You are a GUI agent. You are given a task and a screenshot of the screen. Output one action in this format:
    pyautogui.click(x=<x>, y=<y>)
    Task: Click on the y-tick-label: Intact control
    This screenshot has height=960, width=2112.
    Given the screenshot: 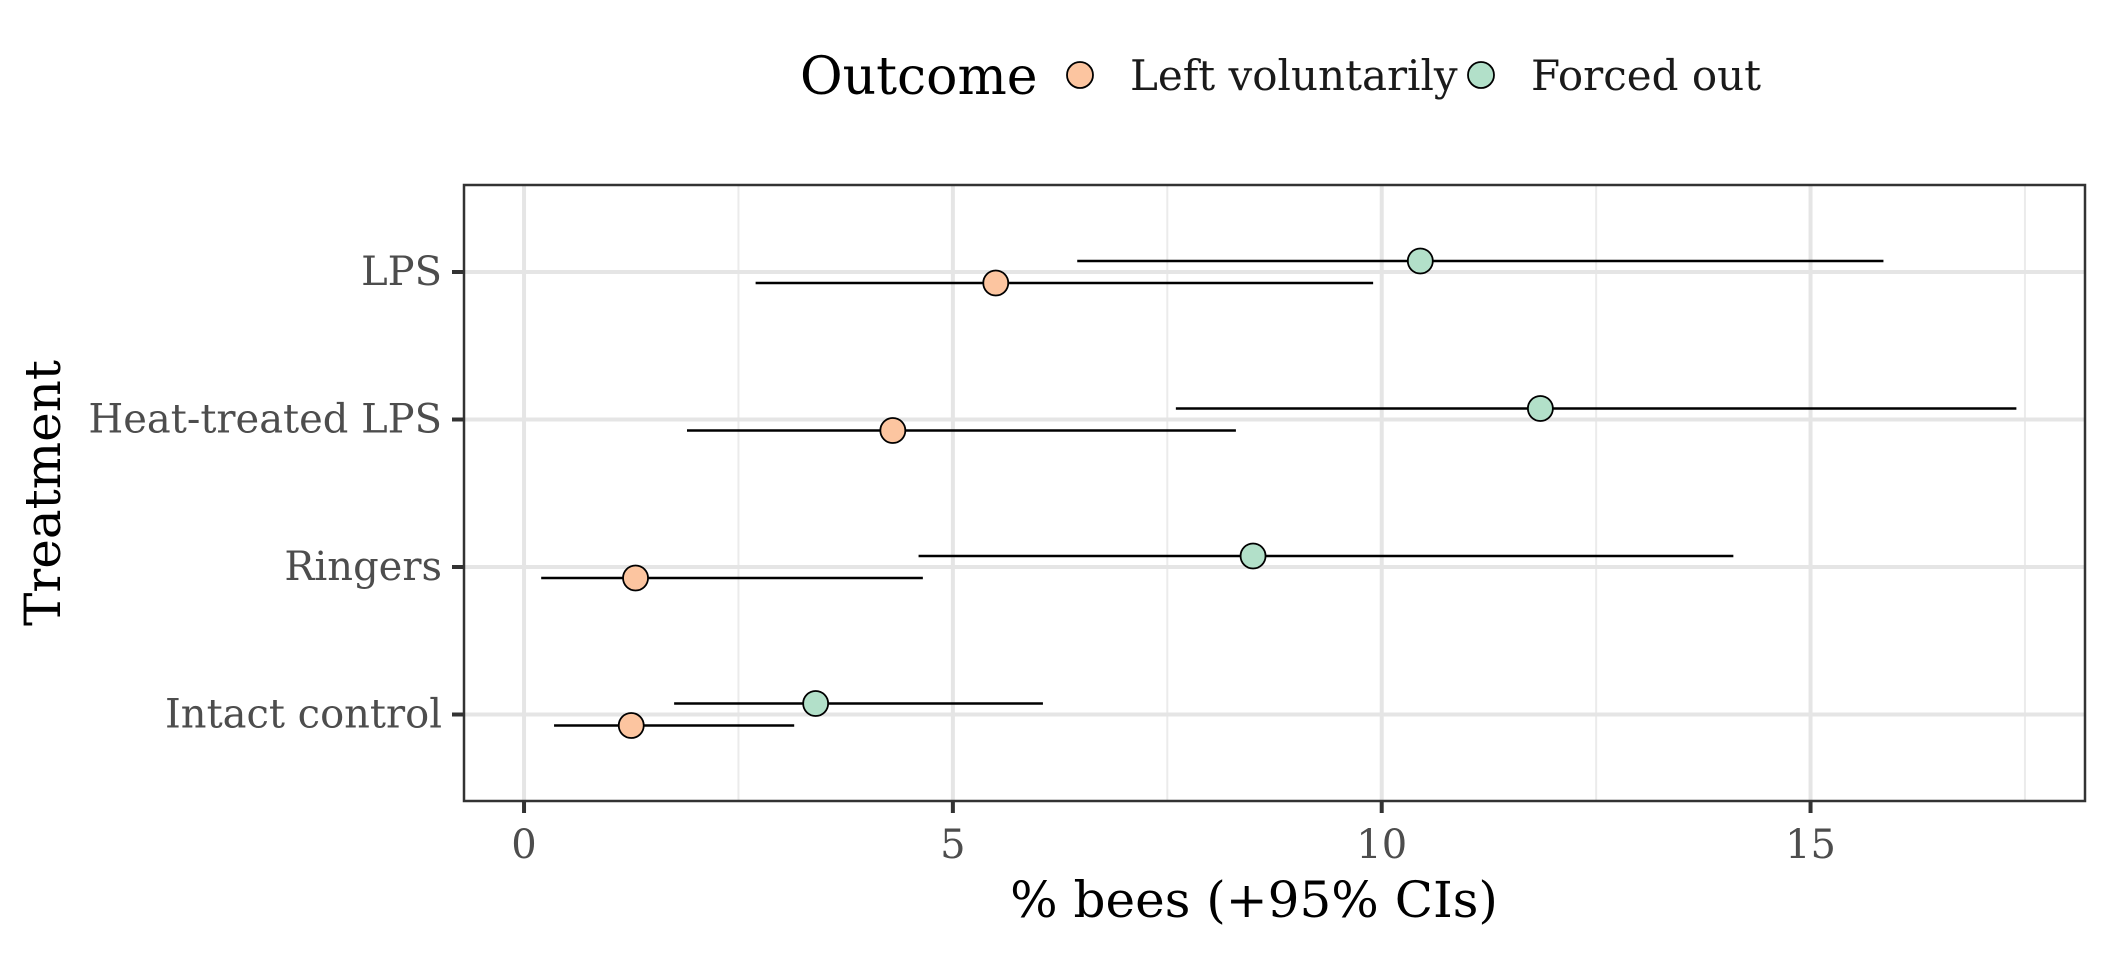 What is the action you would take?
    pyautogui.click(x=303, y=715)
    